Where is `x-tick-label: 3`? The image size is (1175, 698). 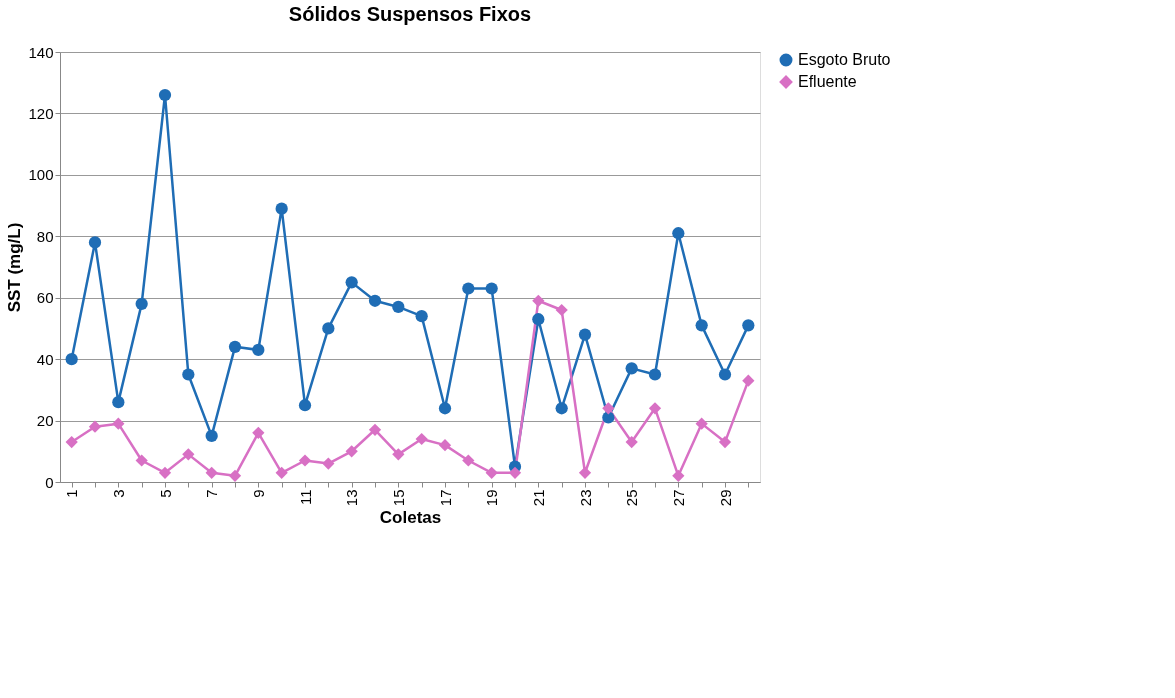
x-tick-label: 3 is located at coordinates (118, 493).